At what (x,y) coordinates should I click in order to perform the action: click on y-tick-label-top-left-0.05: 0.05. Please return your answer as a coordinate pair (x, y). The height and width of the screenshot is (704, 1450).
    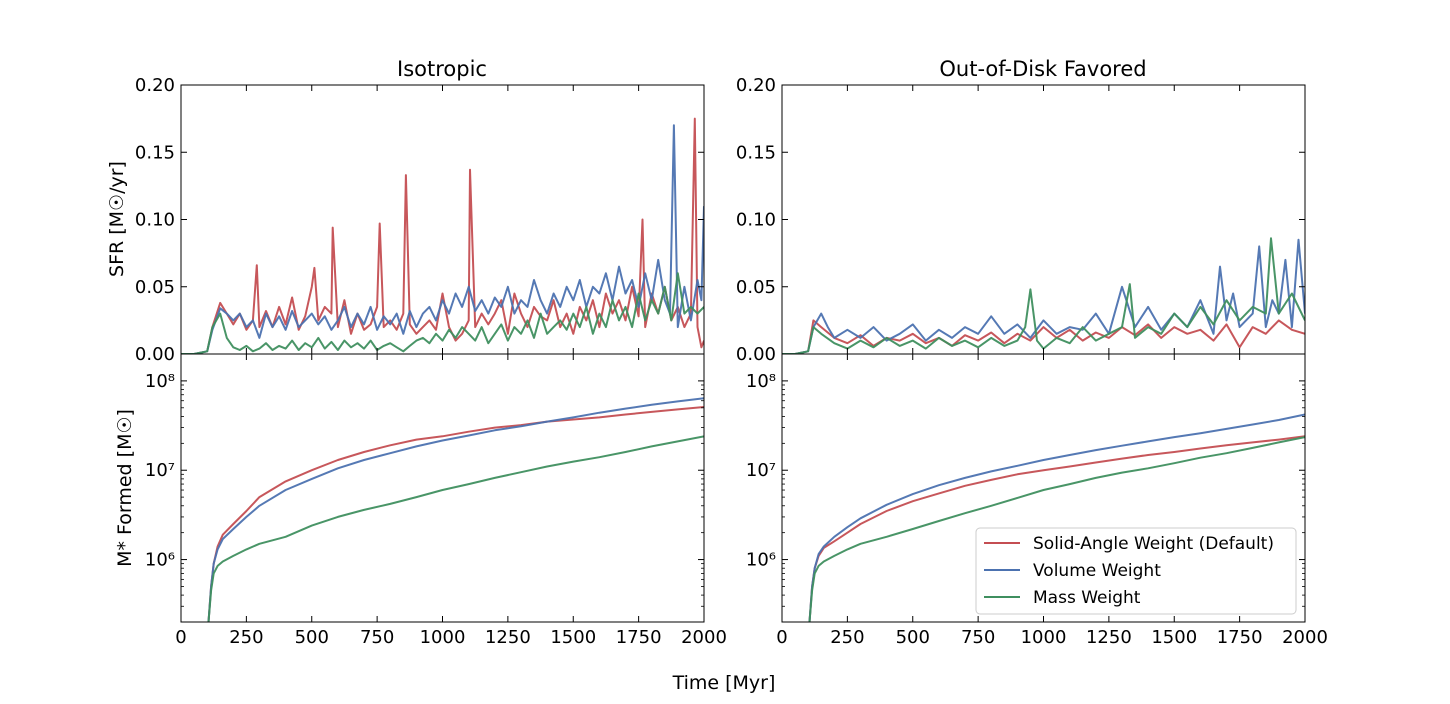
    Looking at the image, I should click on (155, 287).